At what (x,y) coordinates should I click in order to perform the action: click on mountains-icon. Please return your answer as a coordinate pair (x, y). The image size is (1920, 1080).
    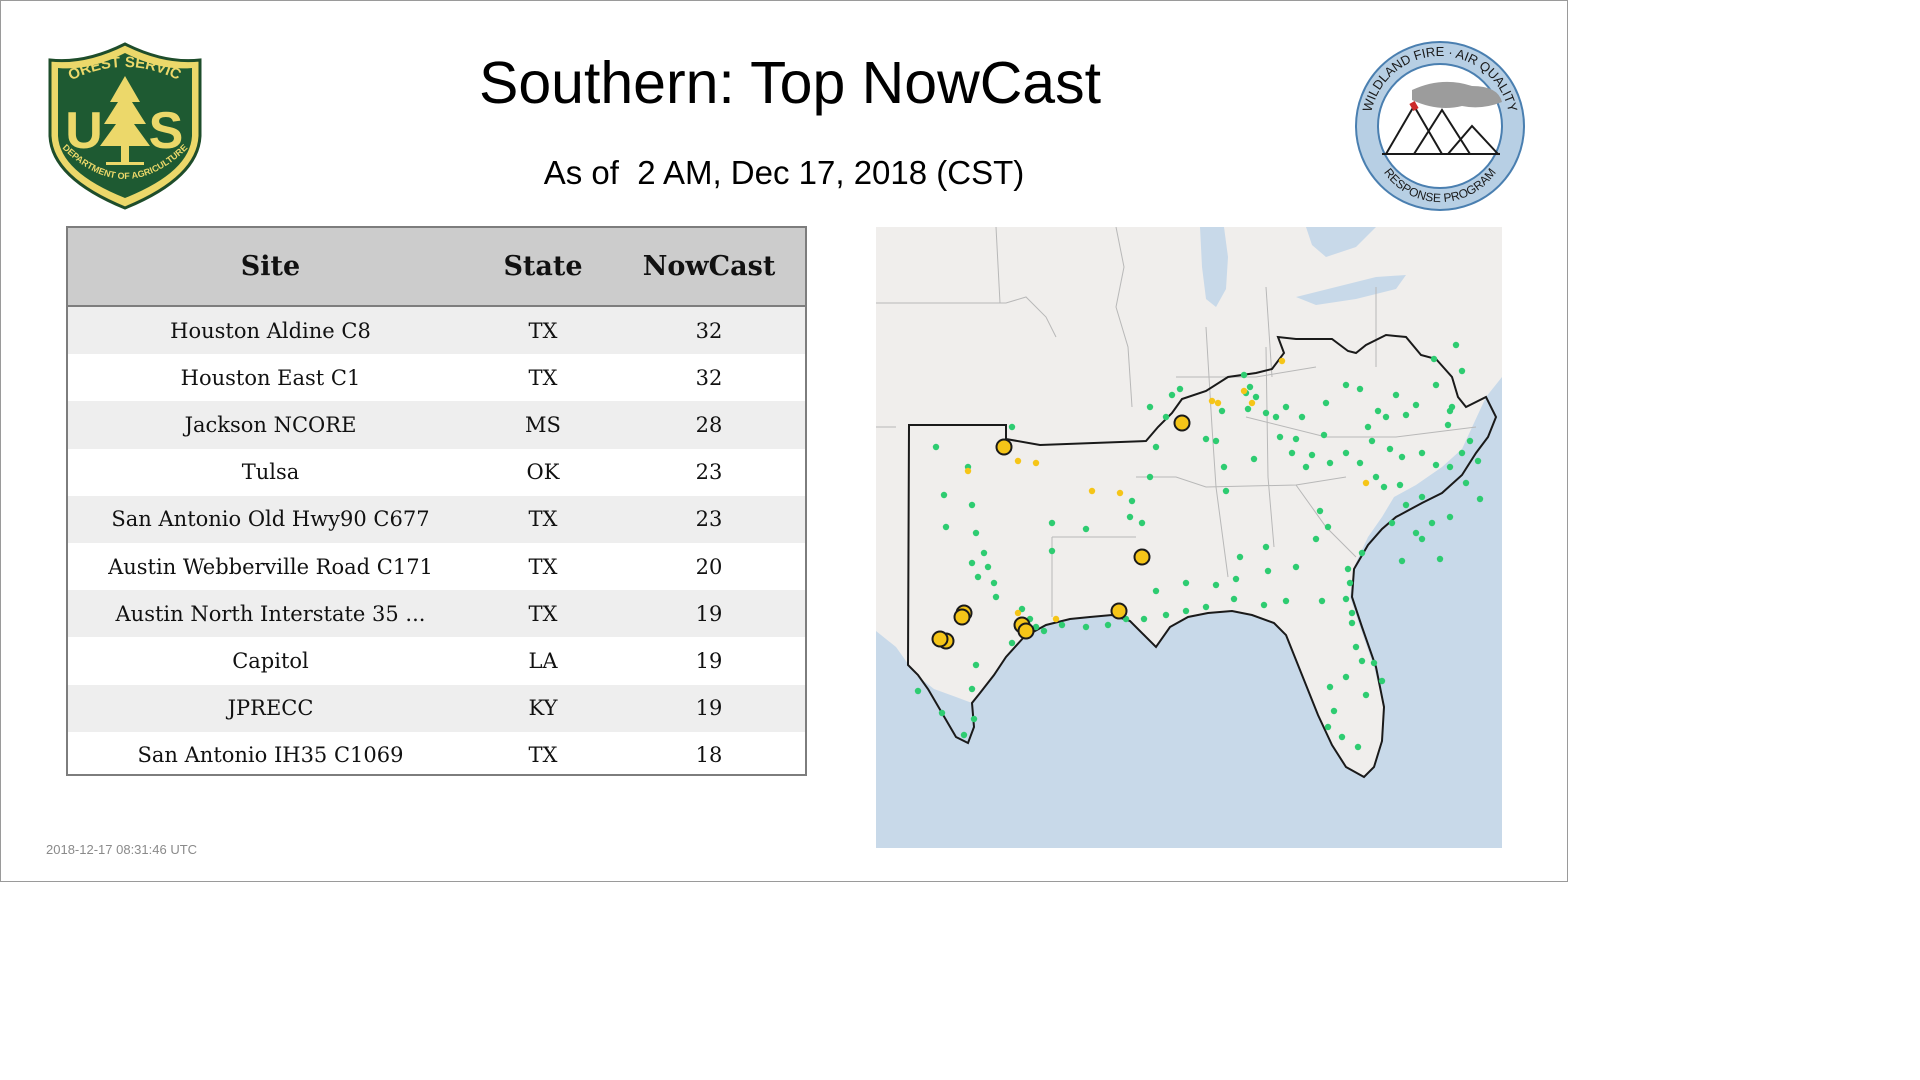
    Looking at the image, I should click on (1441, 129).